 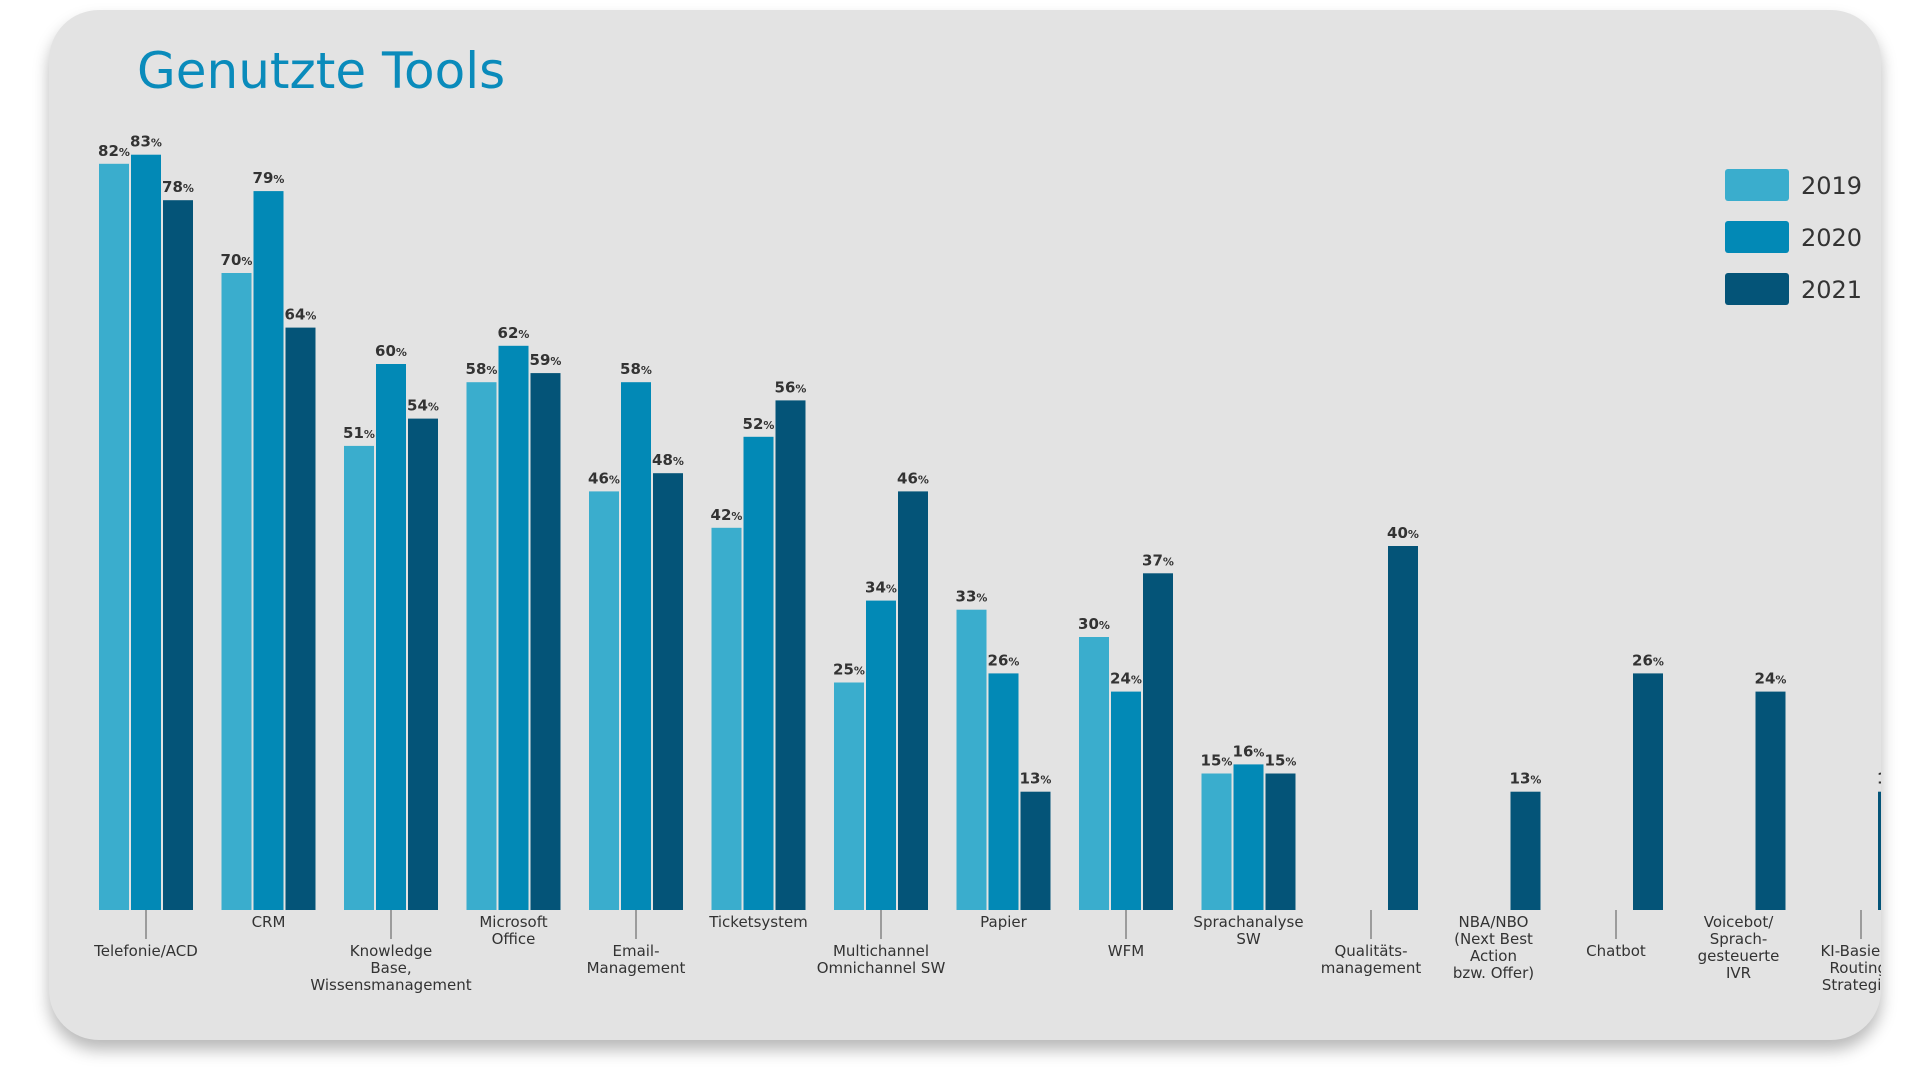 I want to click on value-label-2021-12: 26%, so click(x=1648, y=660).